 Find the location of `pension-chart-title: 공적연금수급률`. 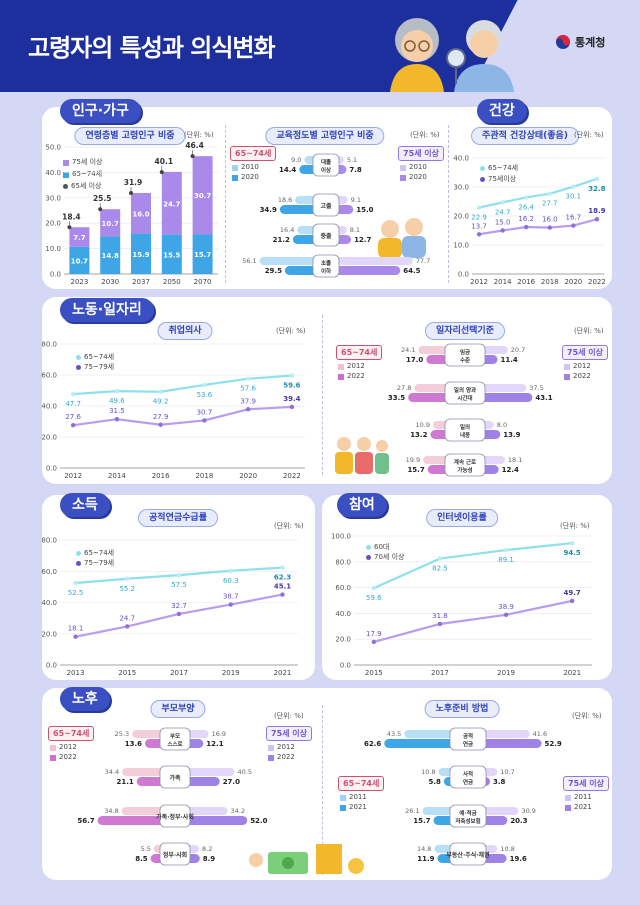

pension-chart-title: 공적연금수급률 is located at coordinates (178, 518).